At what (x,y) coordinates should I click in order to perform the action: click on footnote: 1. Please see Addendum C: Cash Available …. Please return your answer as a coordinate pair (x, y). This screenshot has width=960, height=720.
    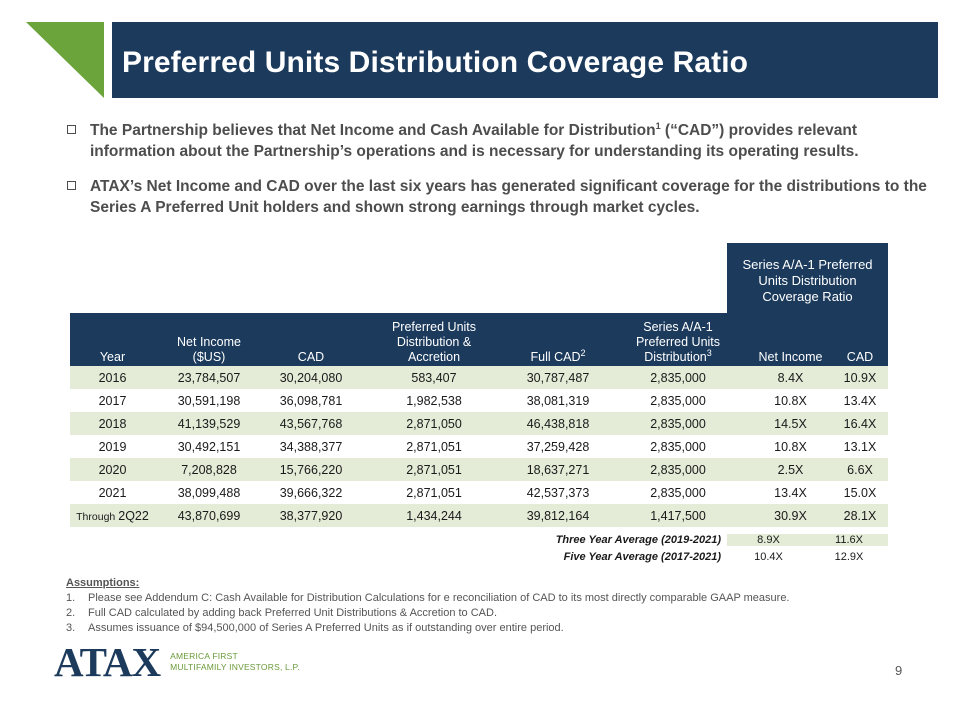
    Looking at the image, I should click on (428, 598).